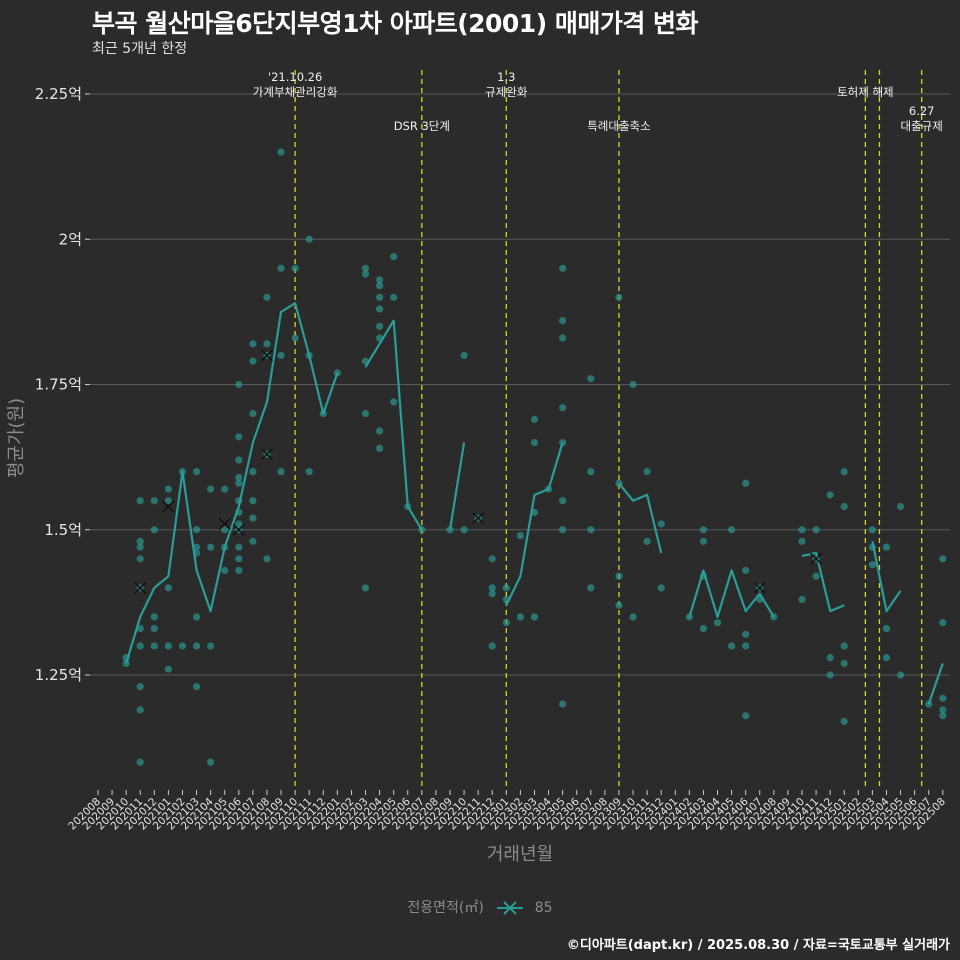  What do you see at coordinates (58, 94) in the screenshot?
I see `y-tick-label: 2.25억` at bounding box center [58, 94].